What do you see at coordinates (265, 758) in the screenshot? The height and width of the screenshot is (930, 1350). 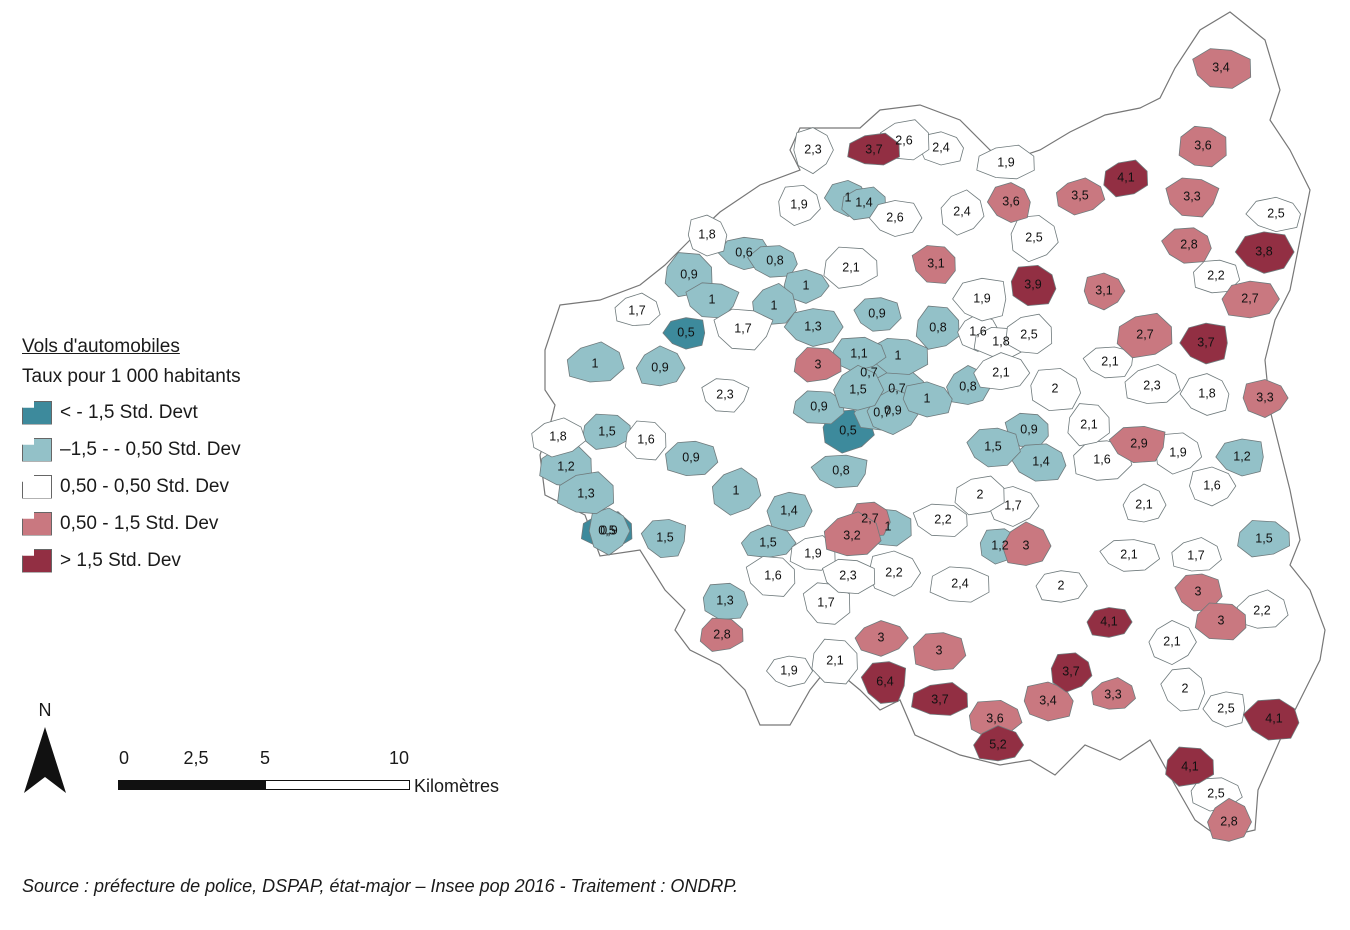 I see `scale-tick-label: 5` at bounding box center [265, 758].